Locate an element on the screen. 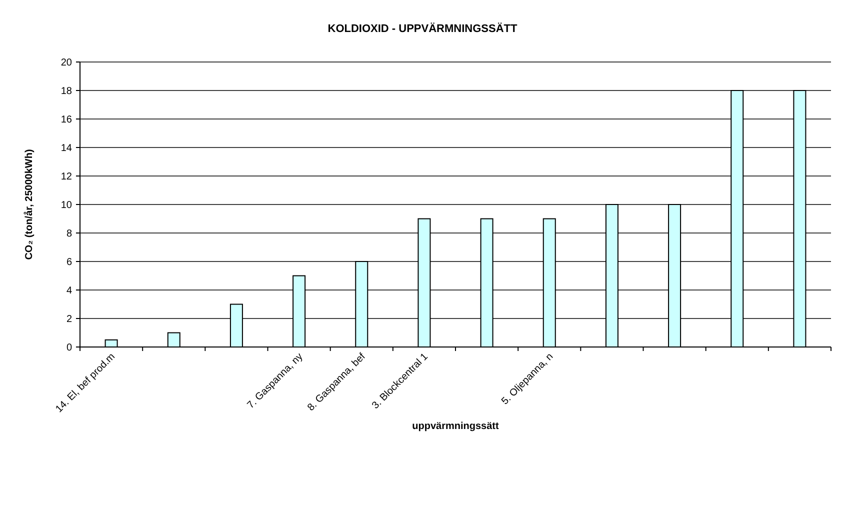 The image size is (845, 519). y-tick-label: 20 is located at coordinates (66, 63).